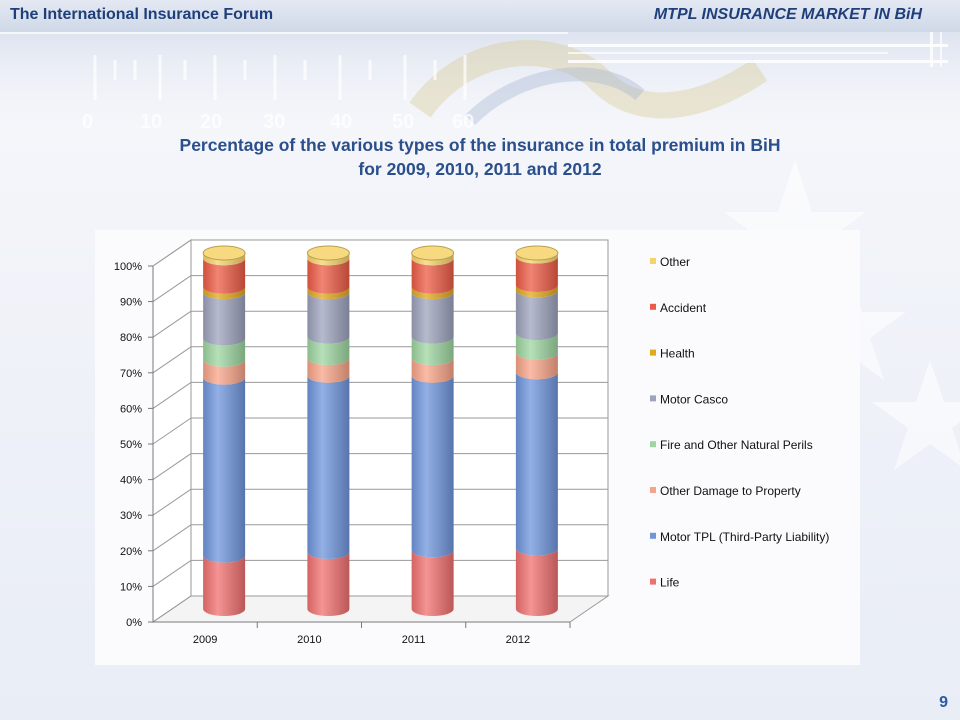 This screenshot has width=960, height=720. Describe the element at coordinates (142, 14) in the screenshot. I see `forum-title: The International Insurance Forum` at that location.